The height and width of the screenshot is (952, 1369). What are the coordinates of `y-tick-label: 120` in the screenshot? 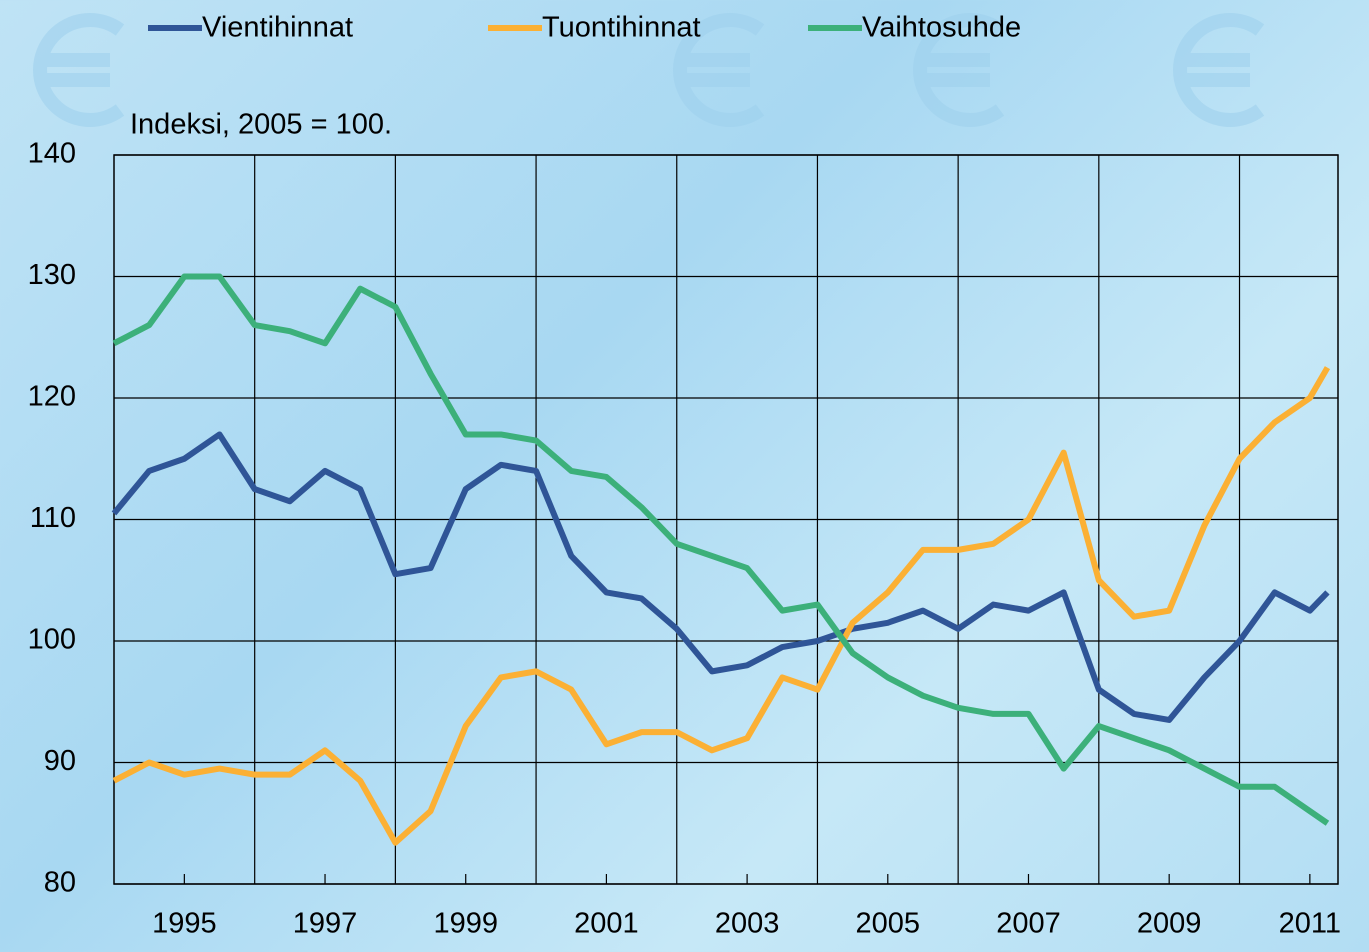 It's located at (52, 397).